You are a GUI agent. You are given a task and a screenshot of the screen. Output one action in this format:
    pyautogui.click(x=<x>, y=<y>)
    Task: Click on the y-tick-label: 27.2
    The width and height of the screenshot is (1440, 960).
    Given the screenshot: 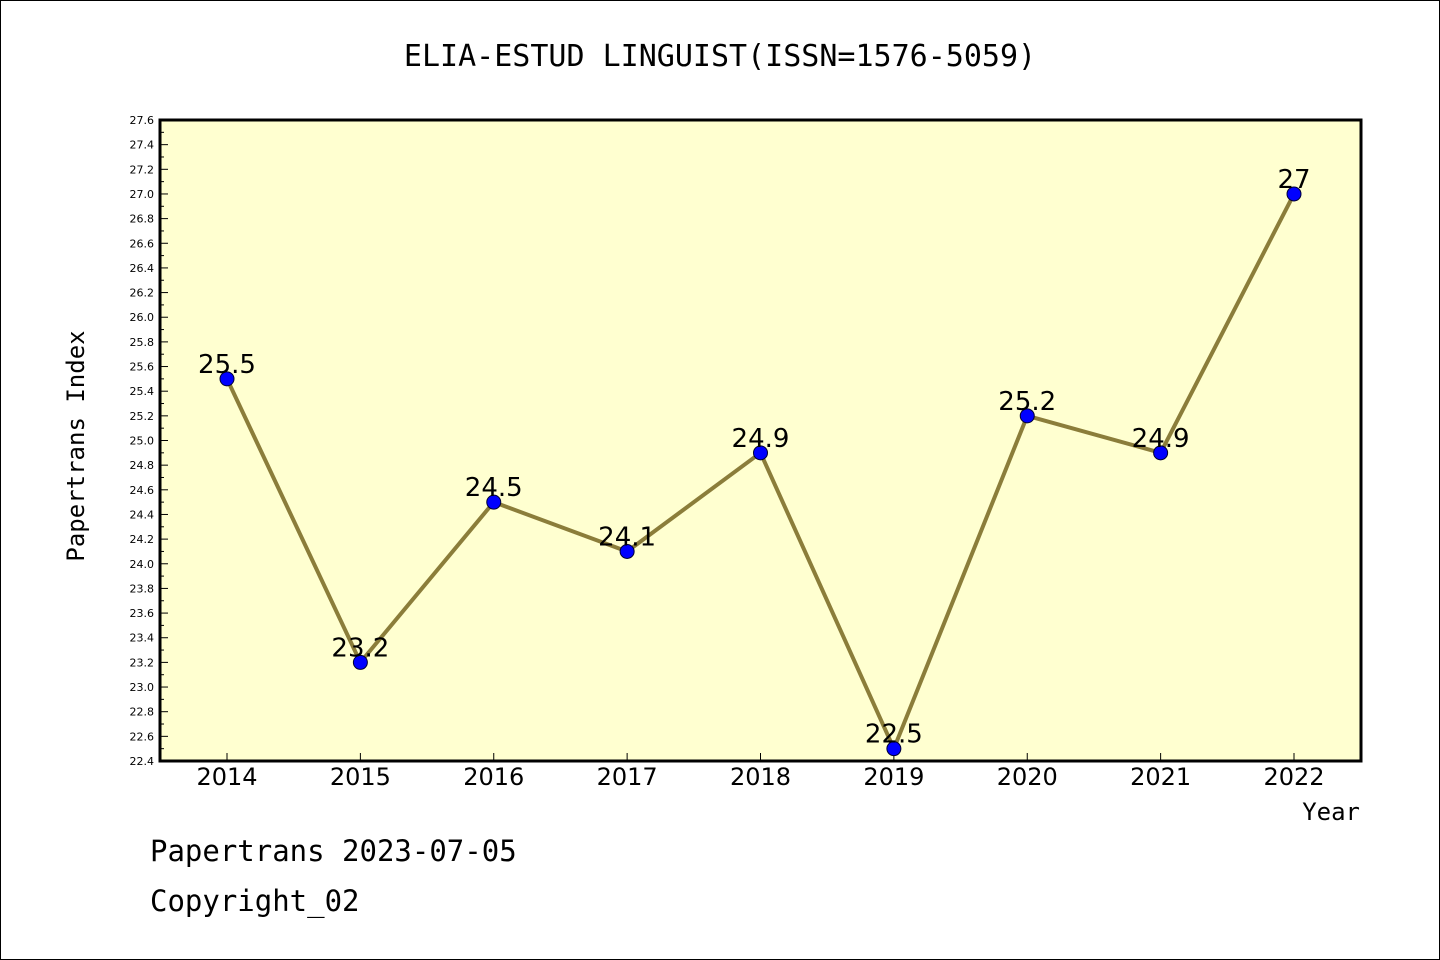 What is the action you would take?
    pyautogui.click(x=142, y=169)
    